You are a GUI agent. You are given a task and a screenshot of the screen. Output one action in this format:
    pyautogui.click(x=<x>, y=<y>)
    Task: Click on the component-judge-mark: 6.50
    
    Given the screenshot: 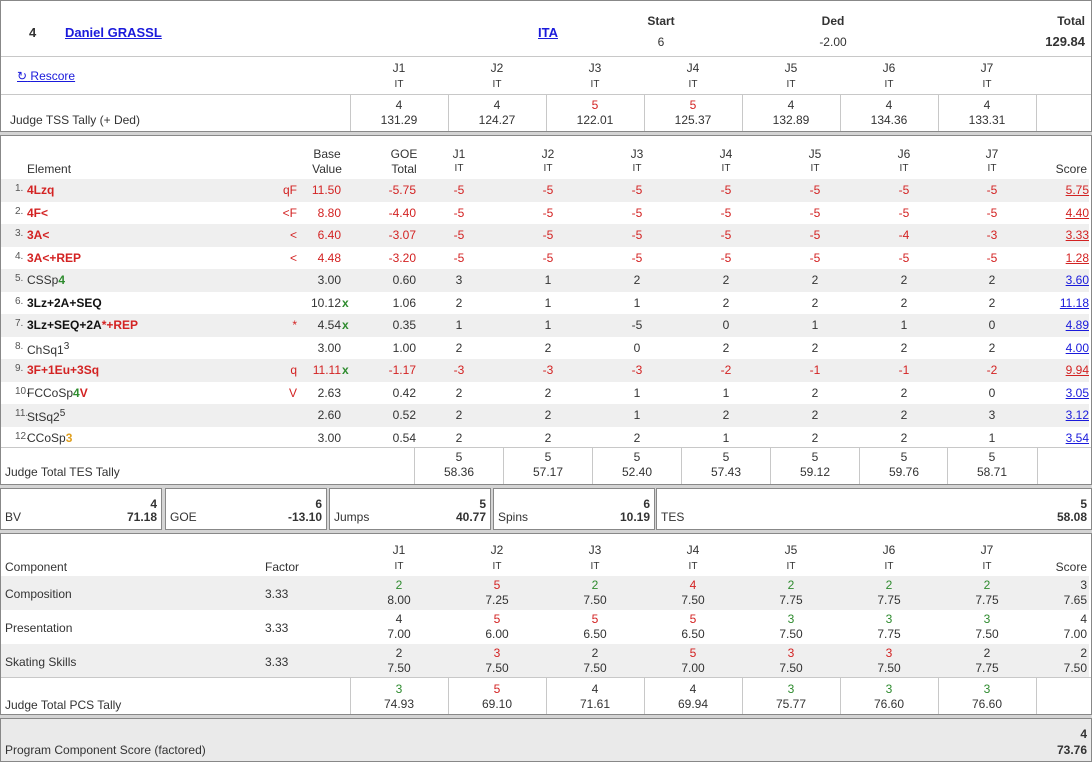 What is the action you would take?
    pyautogui.click(x=595, y=634)
    